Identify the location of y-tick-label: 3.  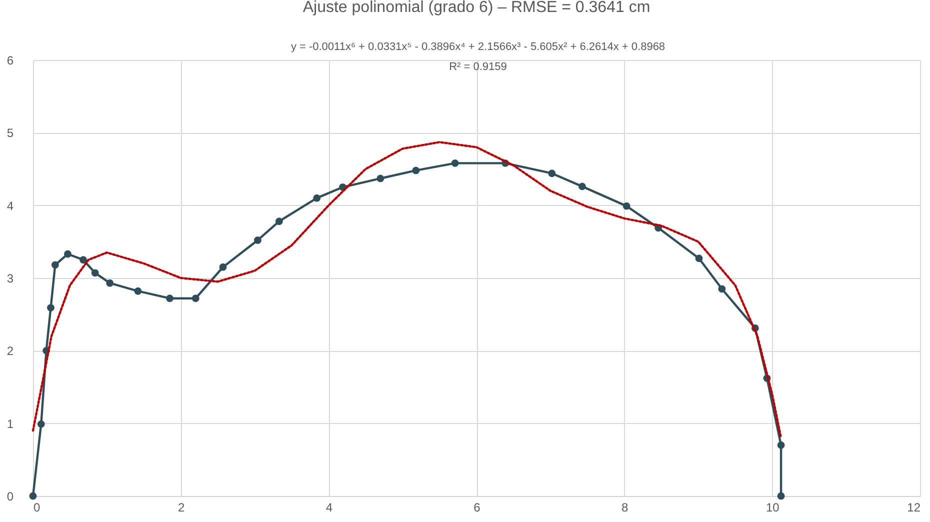
(10, 279).